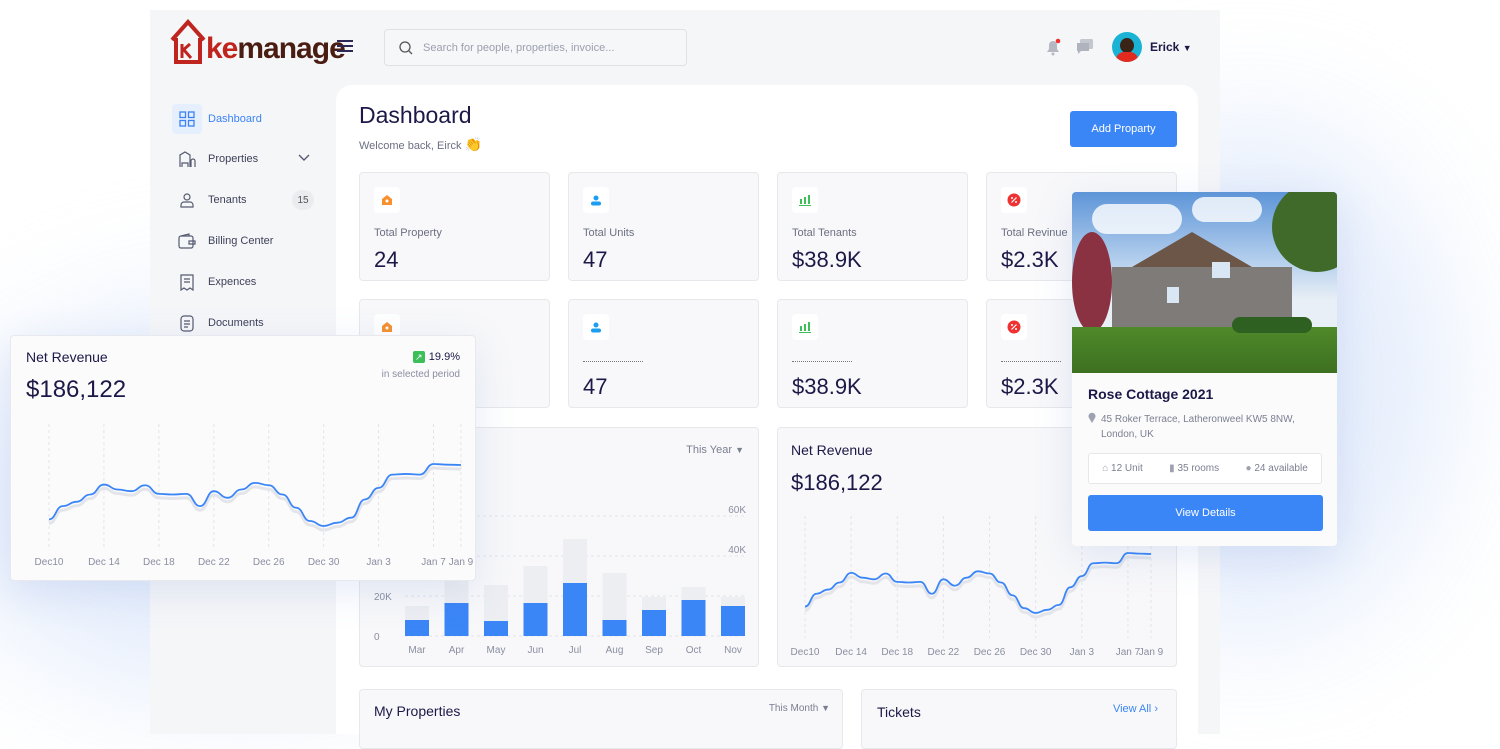 This screenshot has width=1500, height=749. I want to click on x-tick-label: Dec 18, so click(897, 652).